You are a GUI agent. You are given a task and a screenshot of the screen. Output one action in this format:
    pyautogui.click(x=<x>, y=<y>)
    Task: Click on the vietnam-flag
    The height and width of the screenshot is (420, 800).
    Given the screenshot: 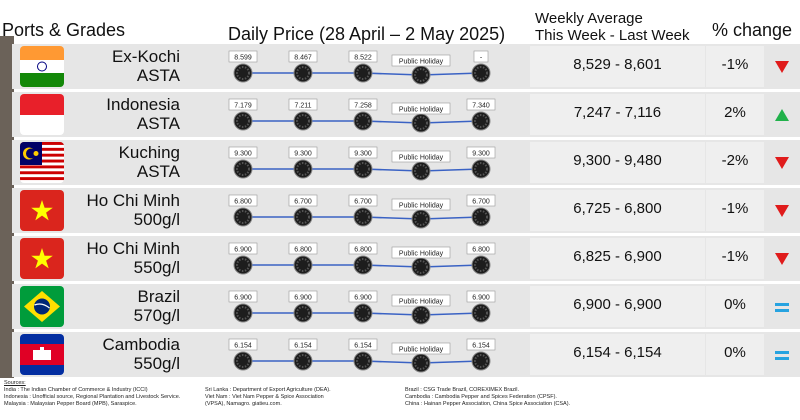 What is the action you would take?
    pyautogui.click(x=42, y=210)
    